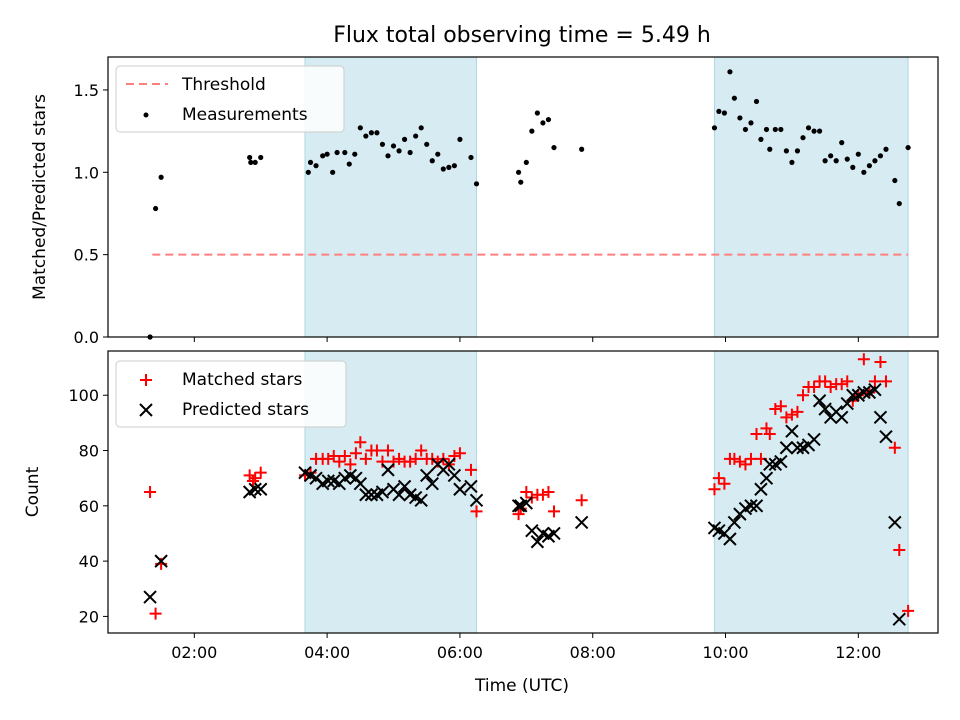  I want to click on count-legend: Matched stars Predicted stars, so click(231, 394).